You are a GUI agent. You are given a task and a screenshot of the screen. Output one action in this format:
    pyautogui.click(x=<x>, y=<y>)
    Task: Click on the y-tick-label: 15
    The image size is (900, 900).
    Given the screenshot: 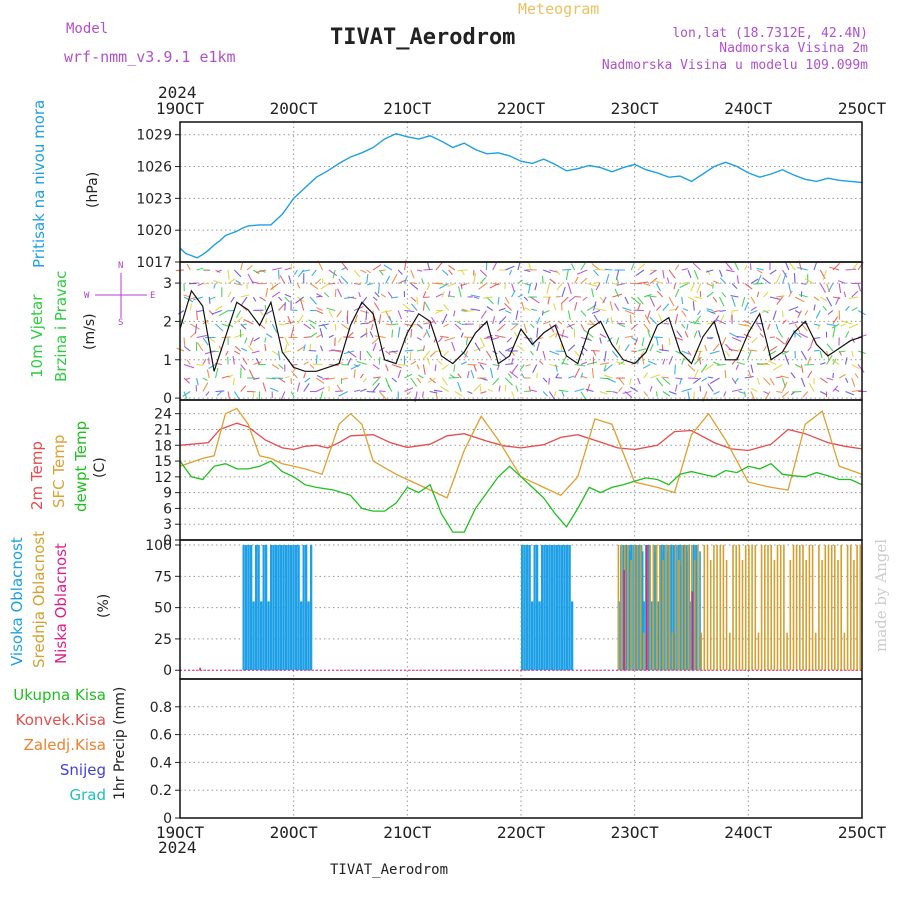 What is the action you would take?
    pyautogui.click(x=163, y=462)
    